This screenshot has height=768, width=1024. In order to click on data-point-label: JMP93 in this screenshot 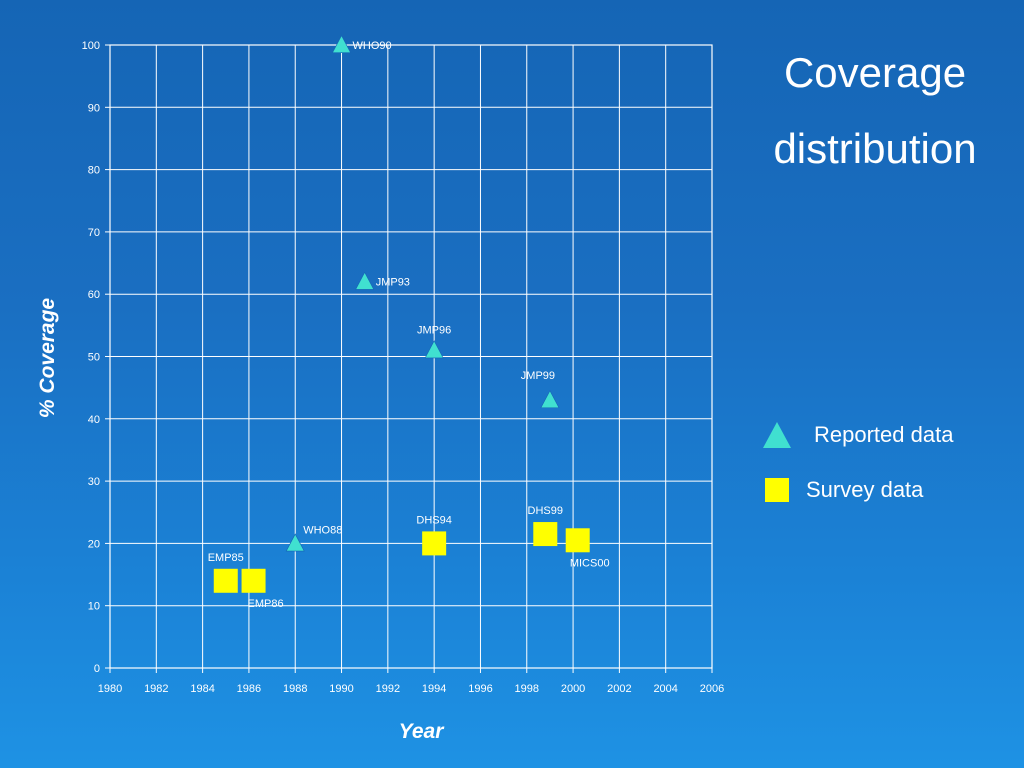, I will do `click(393, 283)`.